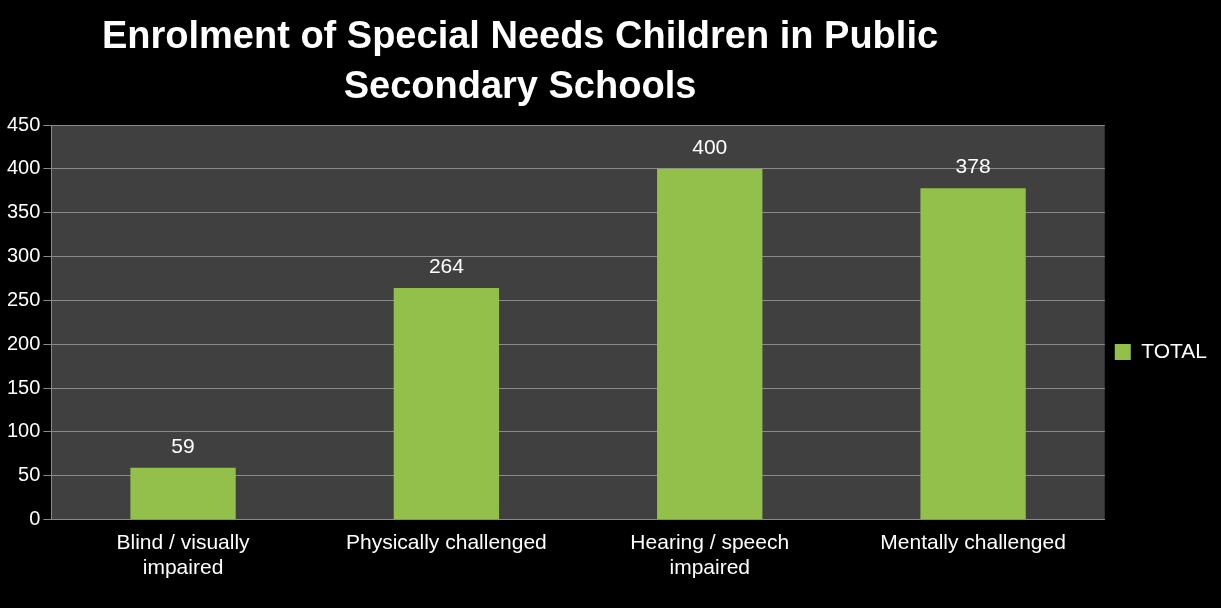 The width and height of the screenshot is (1221, 608). I want to click on data-label: 264, so click(446, 266).